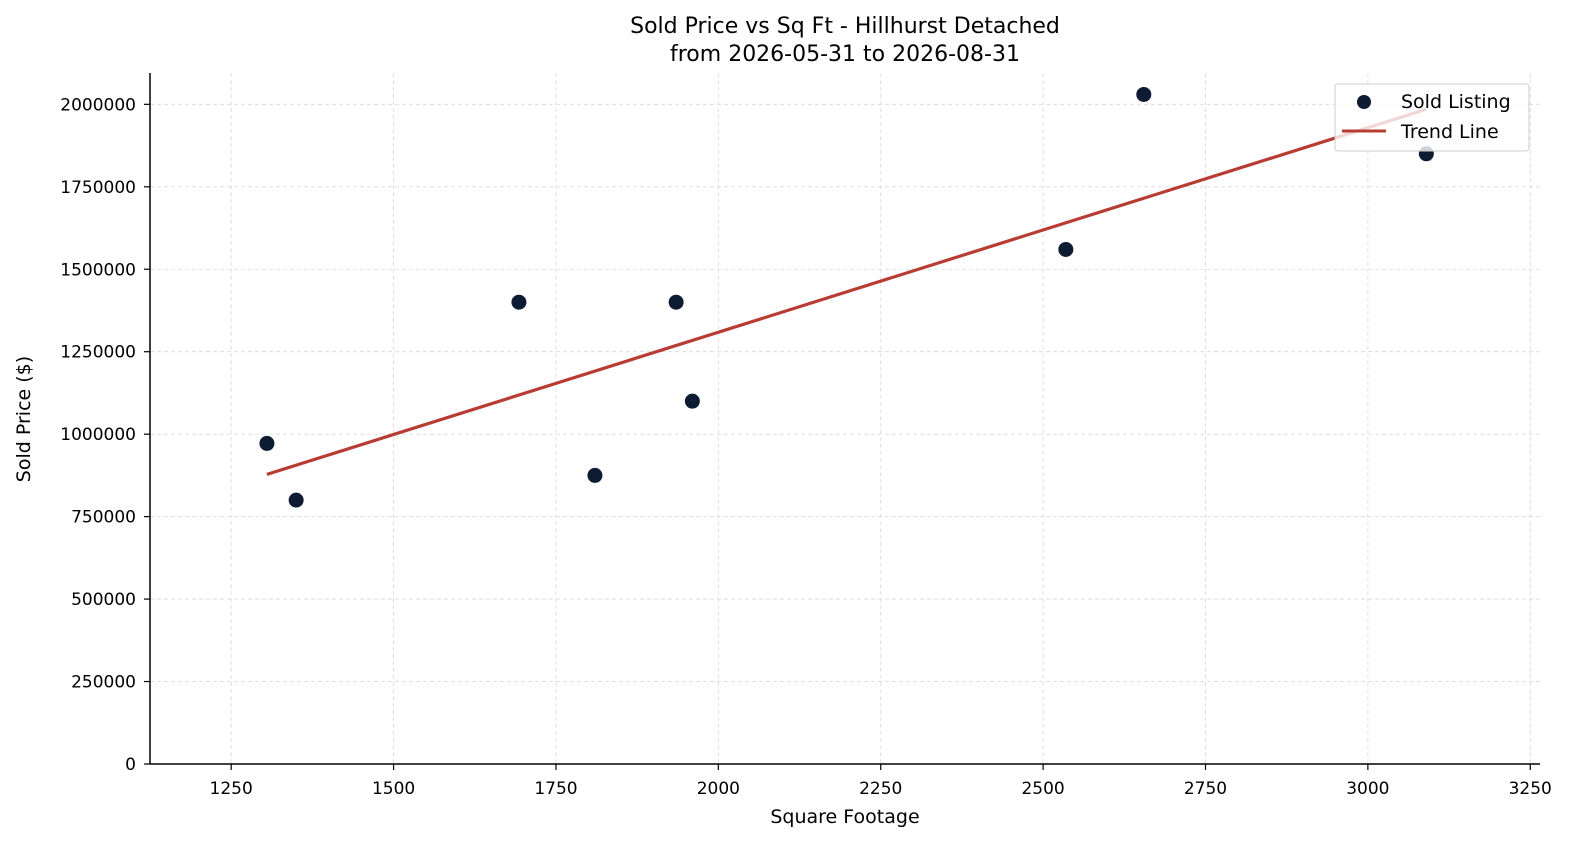 Image resolution: width=1574 pixels, height=845 pixels. Describe the element at coordinates (98, 270) in the screenshot. I see `y-tick-label: 1500000` at that location.